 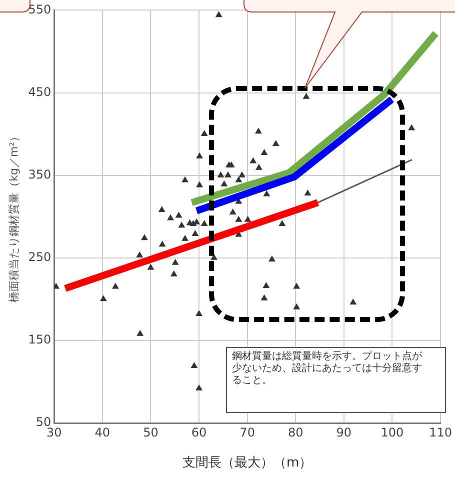 What do you see at coordinates (296, 432) in the screenshot?
I see `x-tick-label: 80` at bounding box center [296, 432].